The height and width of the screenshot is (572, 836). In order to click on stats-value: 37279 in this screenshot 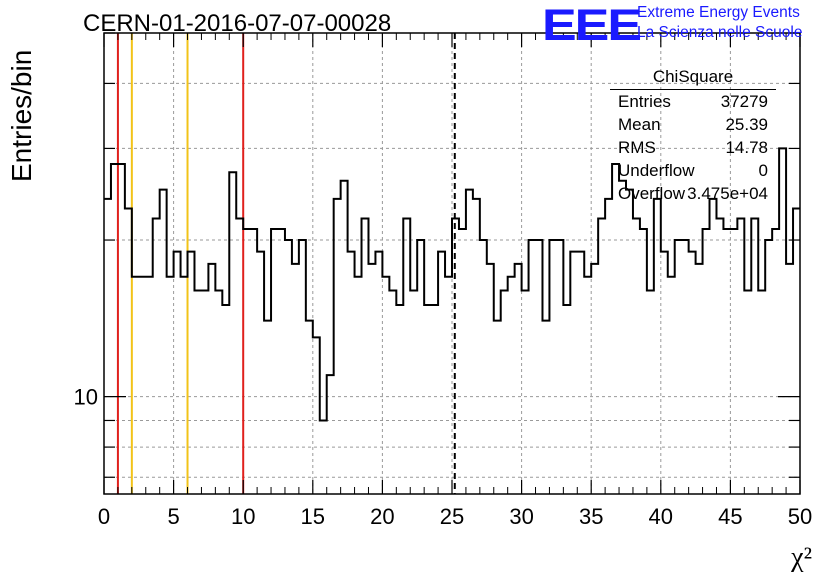, I will do `click(744, 101)`.